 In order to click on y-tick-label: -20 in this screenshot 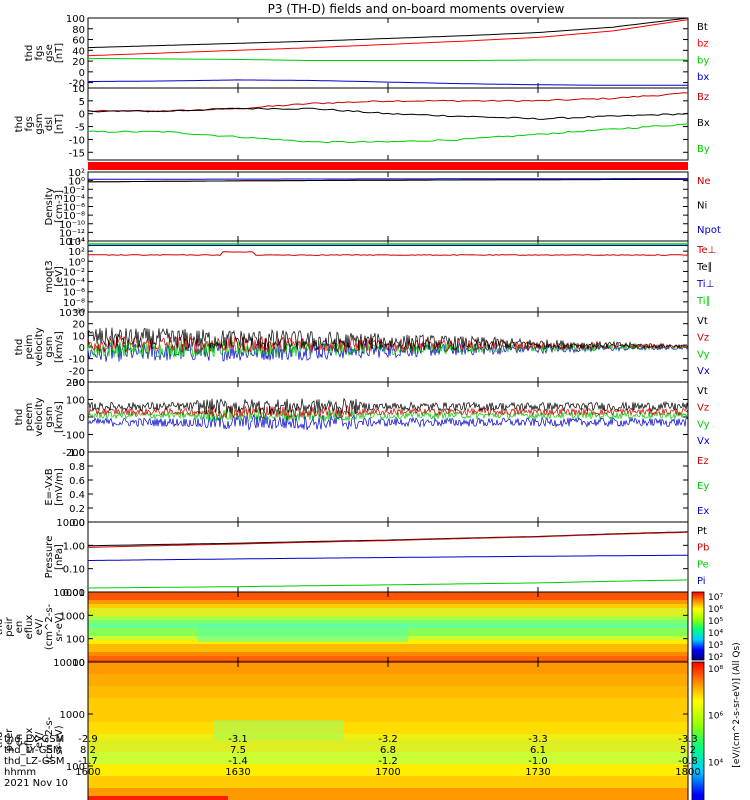, I will do `click(77, 371)`.